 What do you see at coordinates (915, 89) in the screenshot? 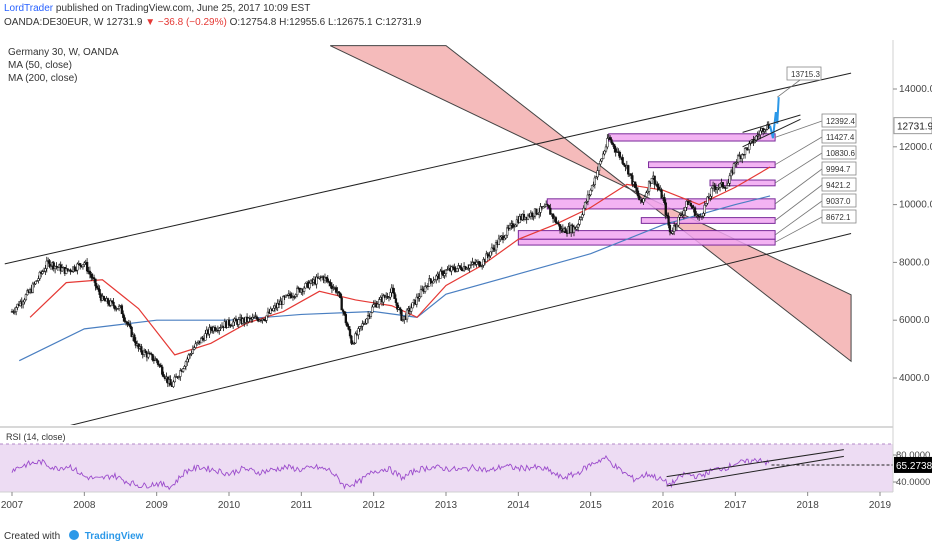
I see `price-tick-label: 14000.0` at bounding box center [915, 89].